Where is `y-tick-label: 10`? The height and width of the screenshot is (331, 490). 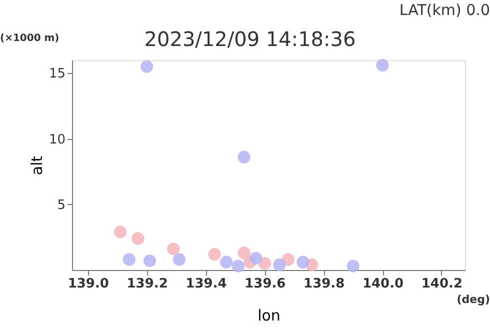
y-tick-label: 10 is located at coordinates (57, 140).